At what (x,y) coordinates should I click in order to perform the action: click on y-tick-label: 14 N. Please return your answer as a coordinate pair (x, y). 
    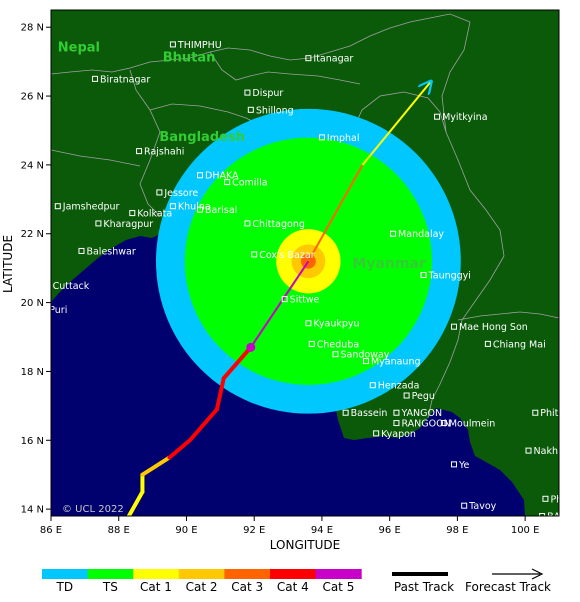
    Looking at the image, I should click on (32, 510).